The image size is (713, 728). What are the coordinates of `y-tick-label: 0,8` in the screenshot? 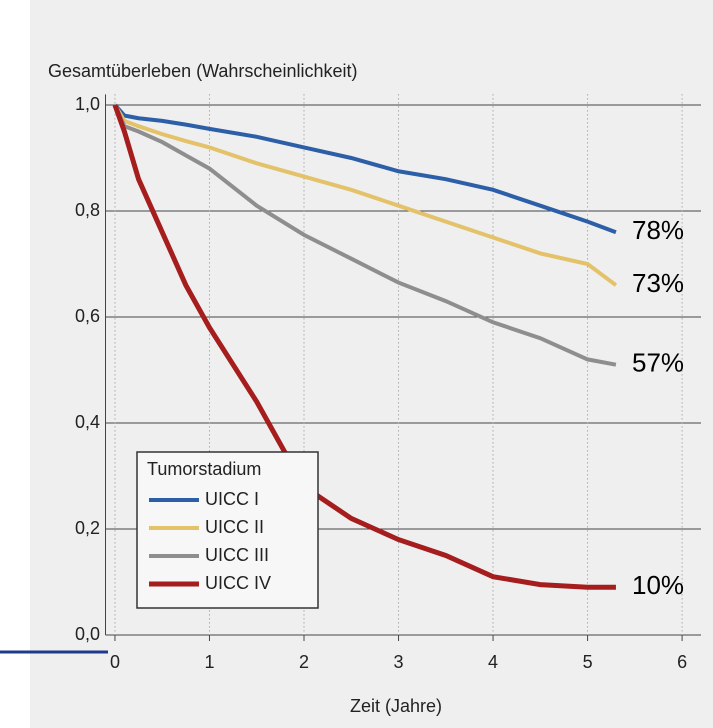 It's located at (87, 210).